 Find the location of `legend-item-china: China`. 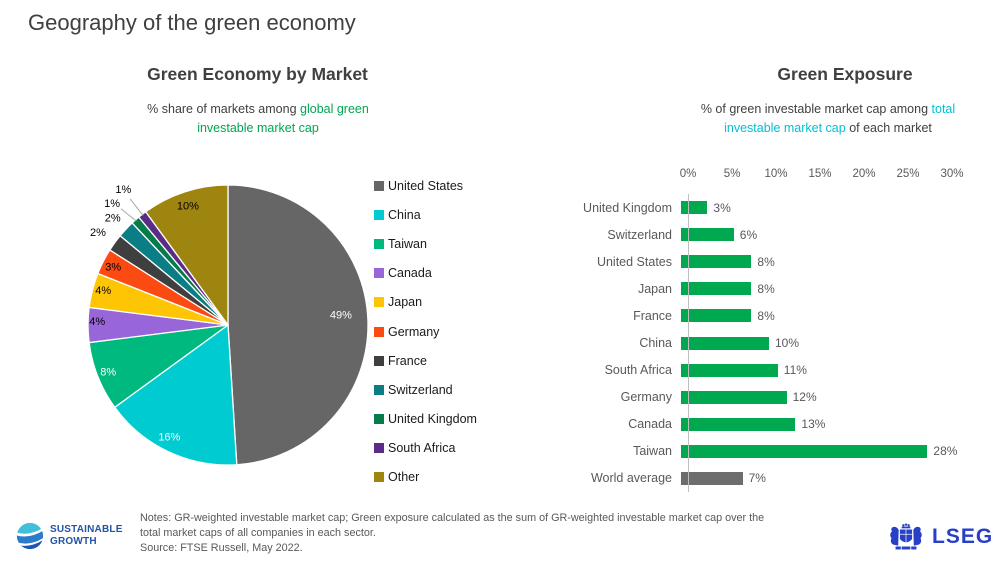

legend-item-china: China is located at coordinates (425, 214).